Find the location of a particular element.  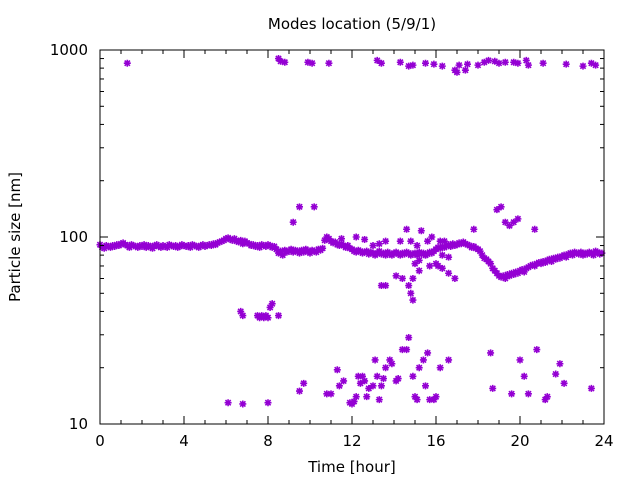

x-tick-label: 12 is located at coordinates (351, 441).